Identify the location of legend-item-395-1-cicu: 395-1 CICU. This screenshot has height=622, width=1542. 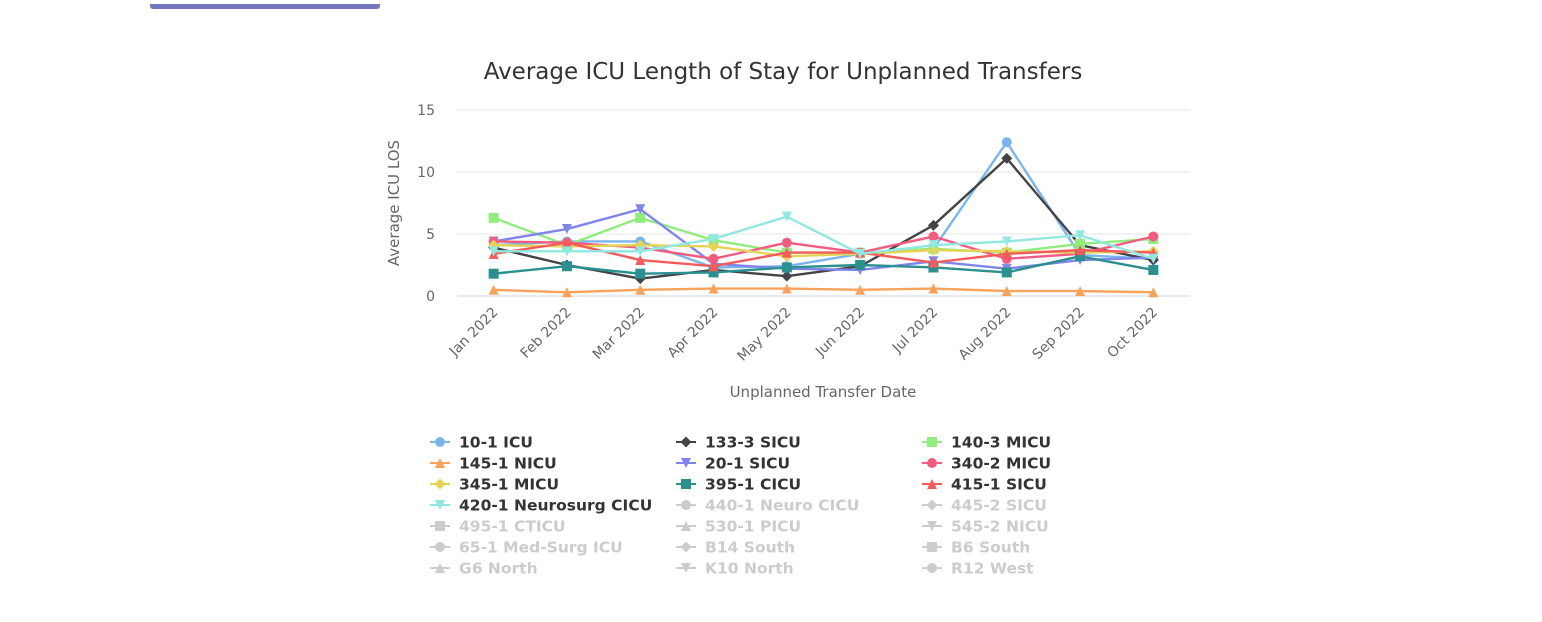
(738, 485).